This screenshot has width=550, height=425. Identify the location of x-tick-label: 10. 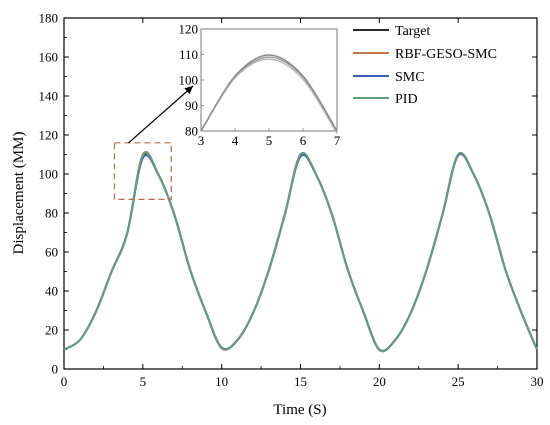
(221, 381).